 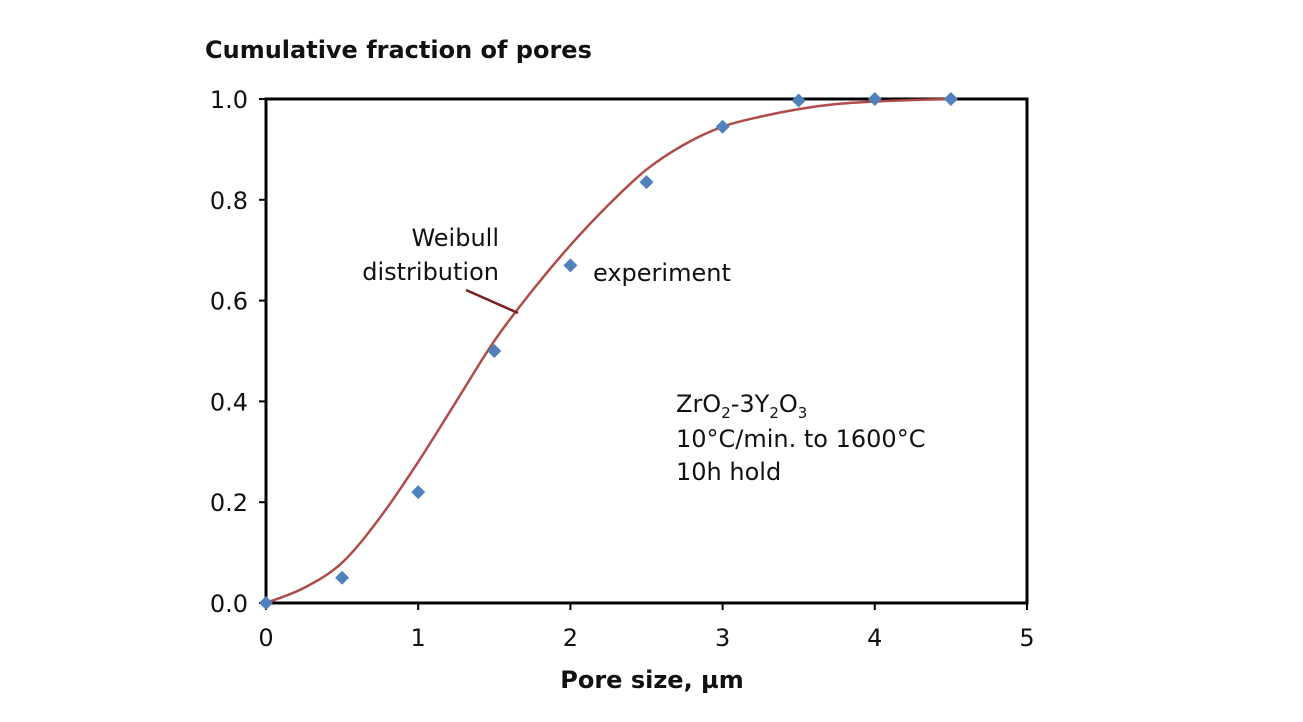 What do you see at coordinates (651, 680) in the screenshot?
I see `x-axis-label: Pore size, µm` at bounding box center [651, 680].